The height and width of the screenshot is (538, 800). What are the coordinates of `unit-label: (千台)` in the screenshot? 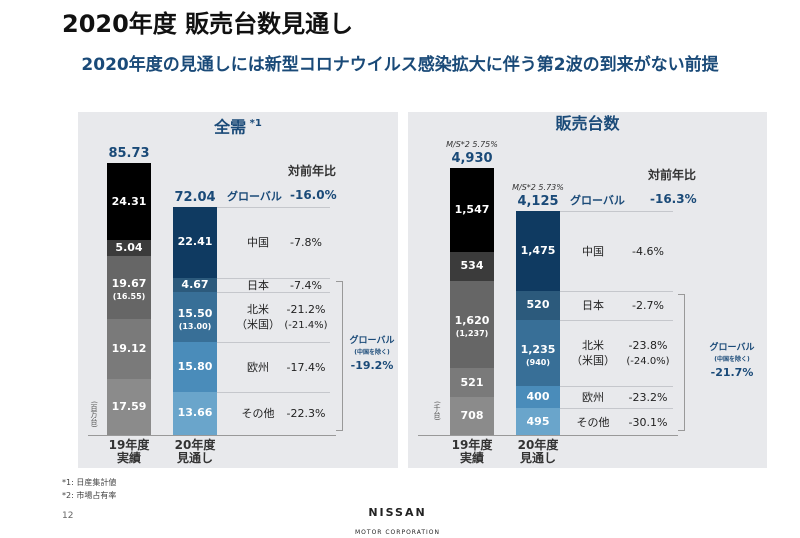 It's located at (437, 411).